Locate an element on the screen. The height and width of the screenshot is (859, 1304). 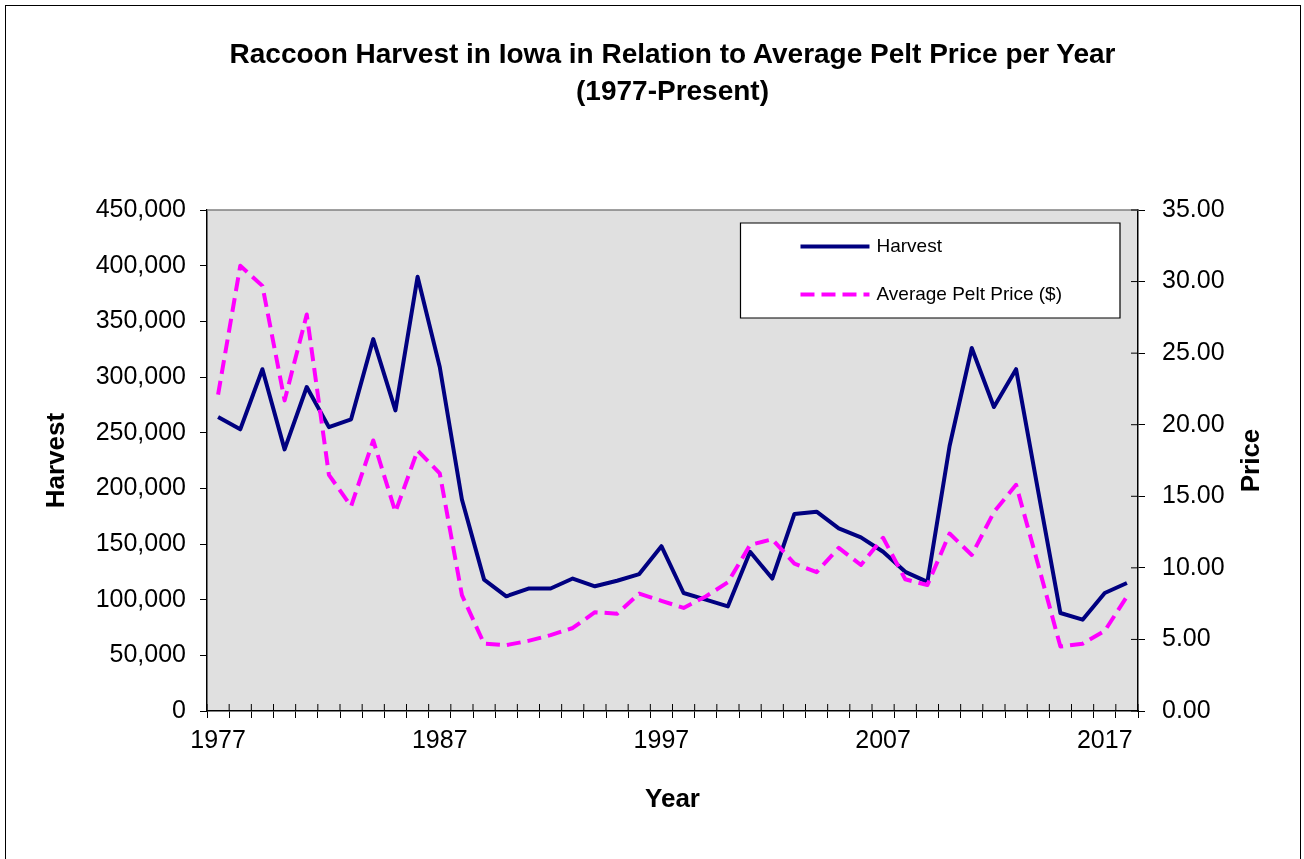
legend-label: Average Pelt Price ($) is located at coordinates (969, 293).